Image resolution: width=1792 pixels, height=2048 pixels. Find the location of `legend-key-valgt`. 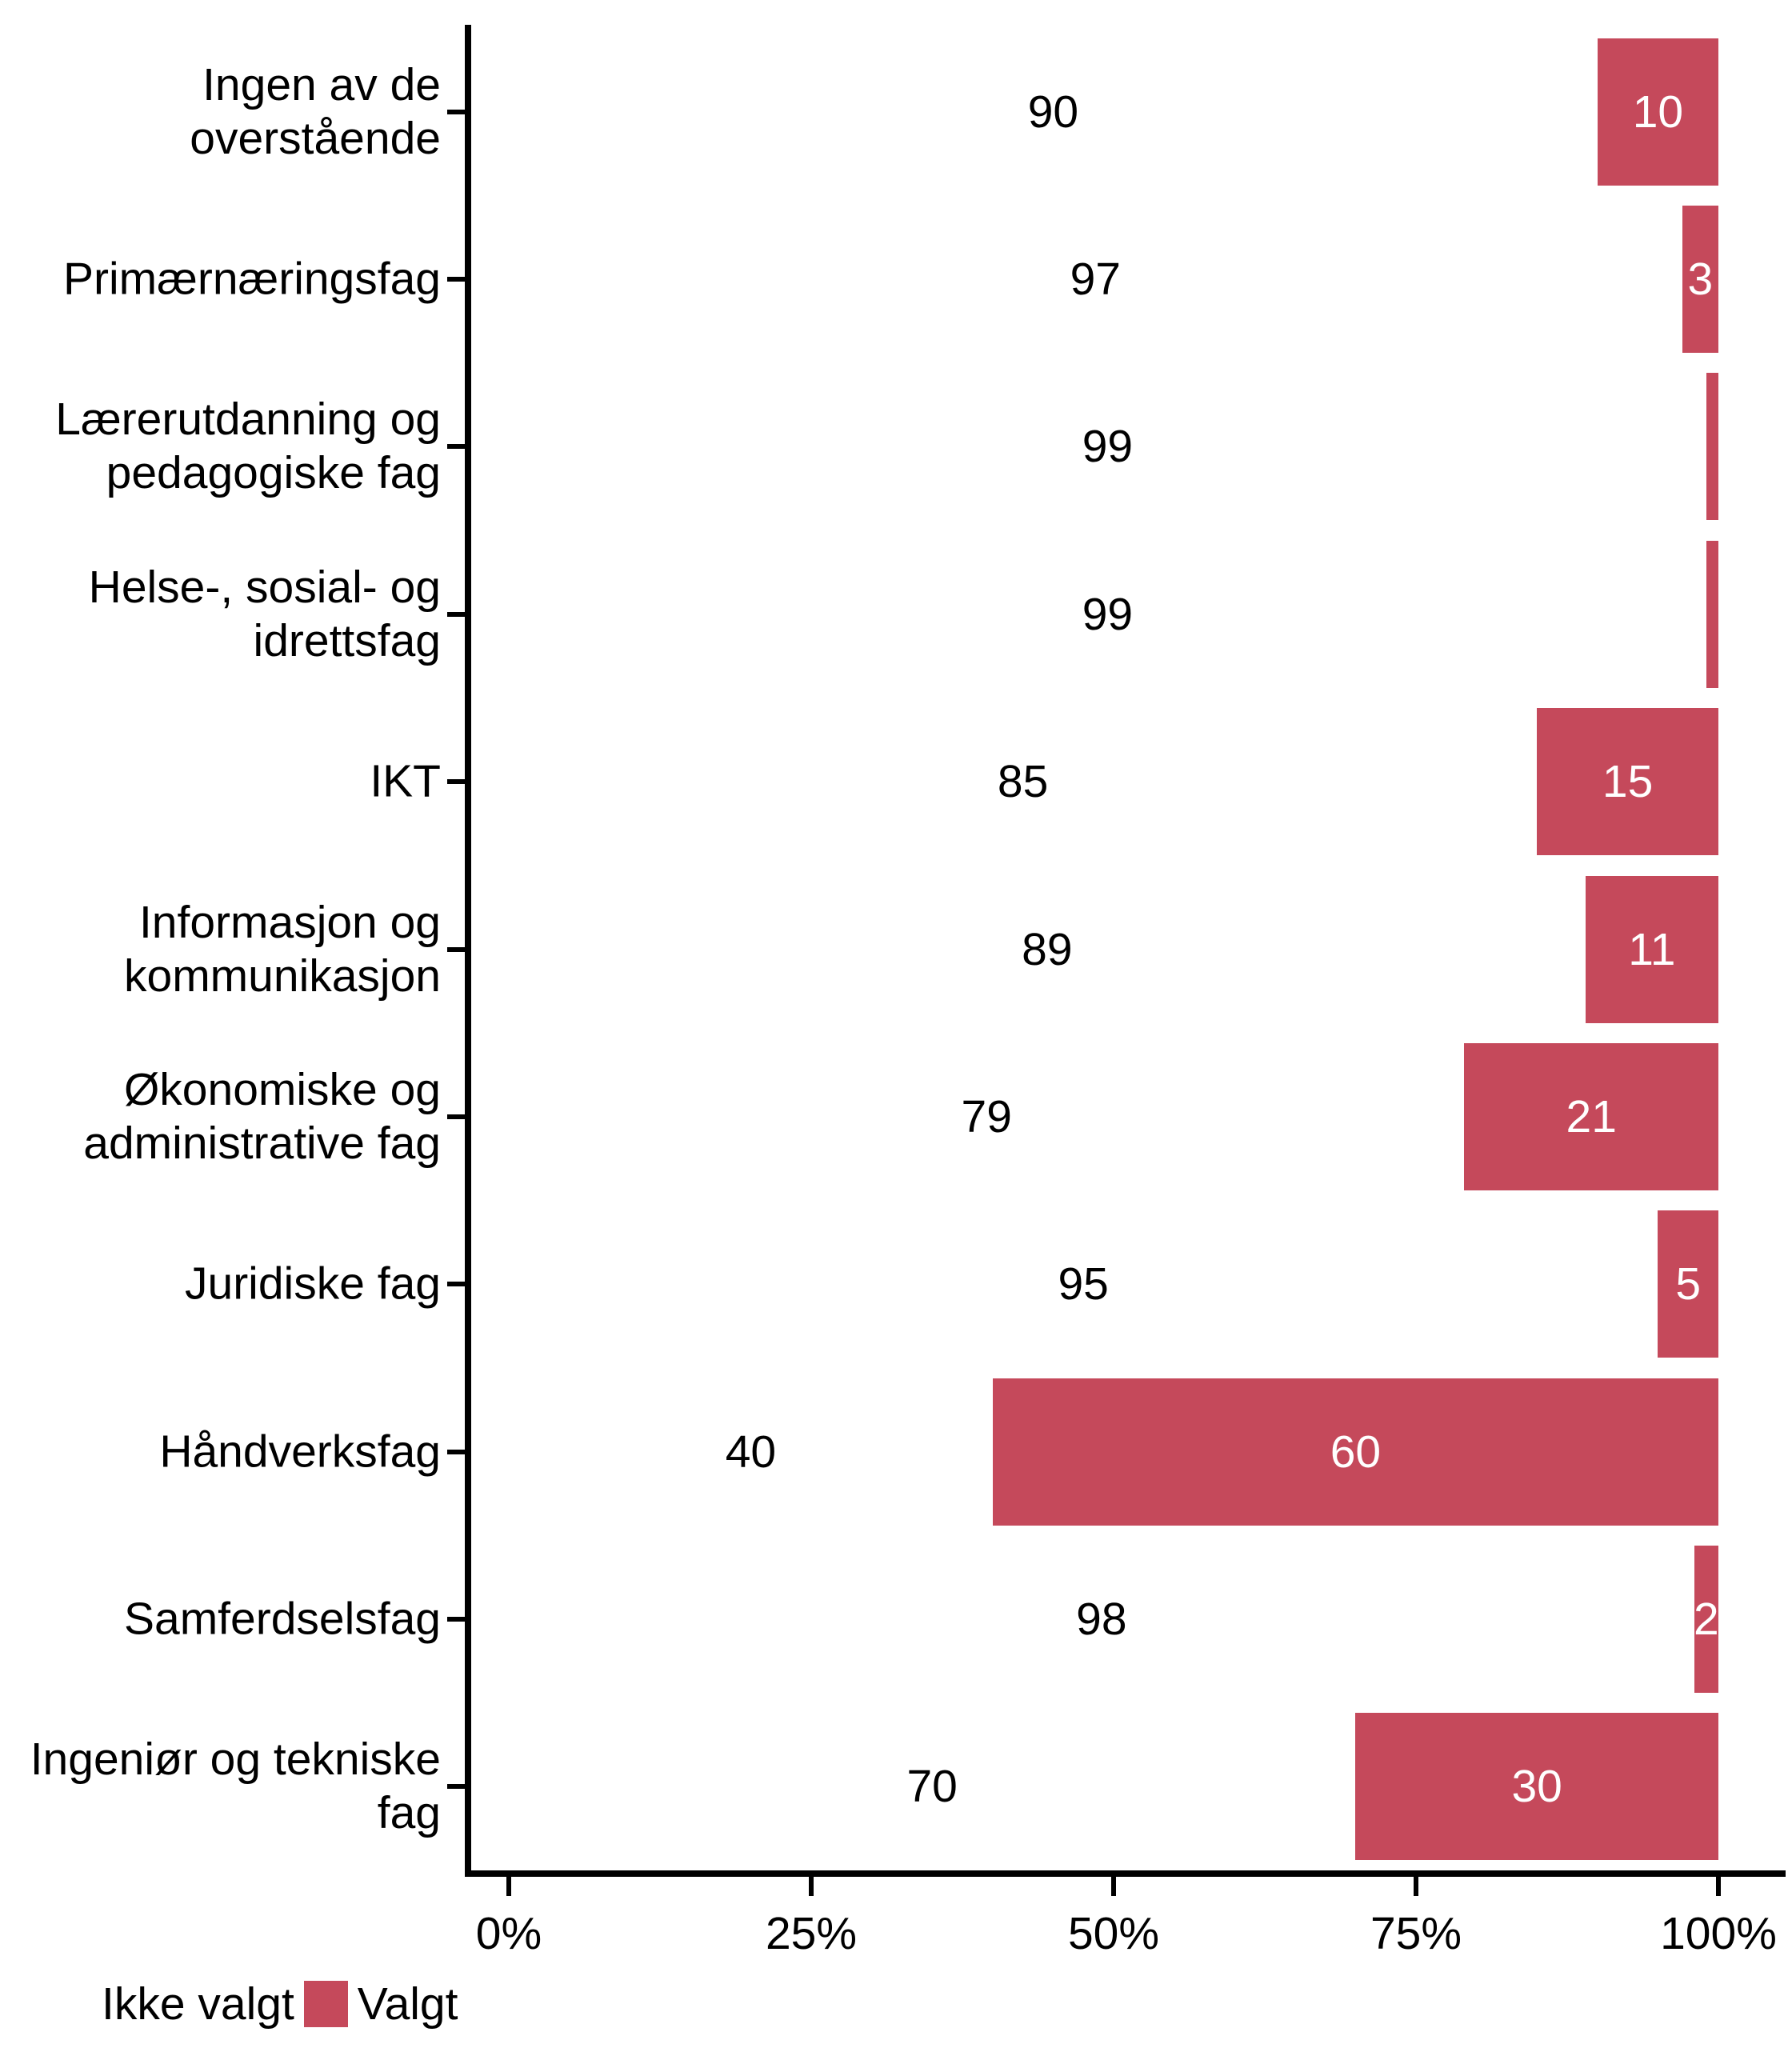

legend-key-valgt is located at coordinates (325, 2004).